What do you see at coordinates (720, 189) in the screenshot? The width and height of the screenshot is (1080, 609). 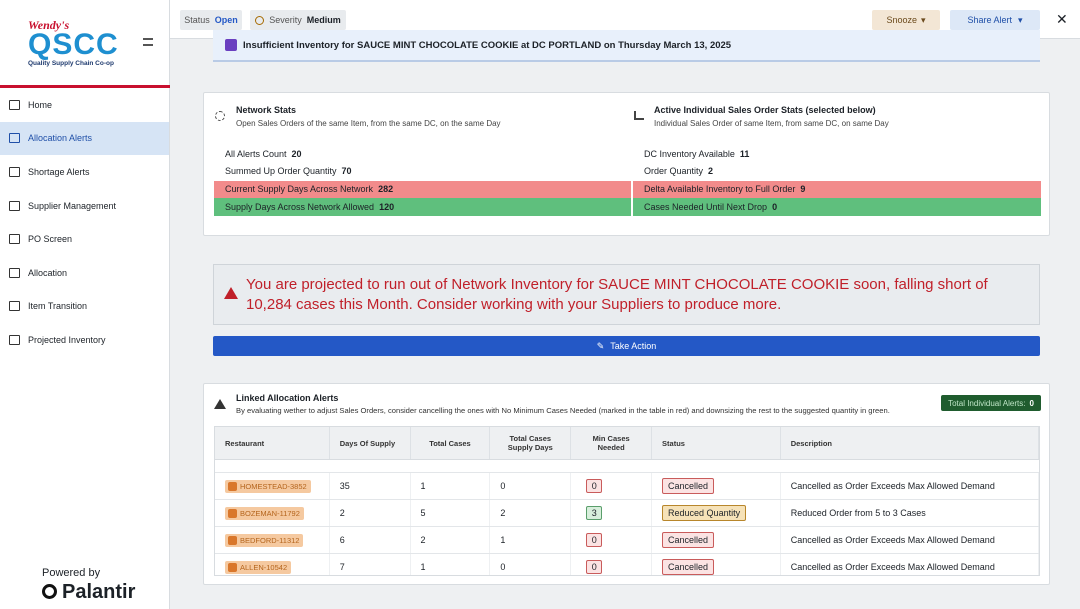 I see `stat-label: Delta Available Inventory to Full Order` at bounding box center [720, 189].